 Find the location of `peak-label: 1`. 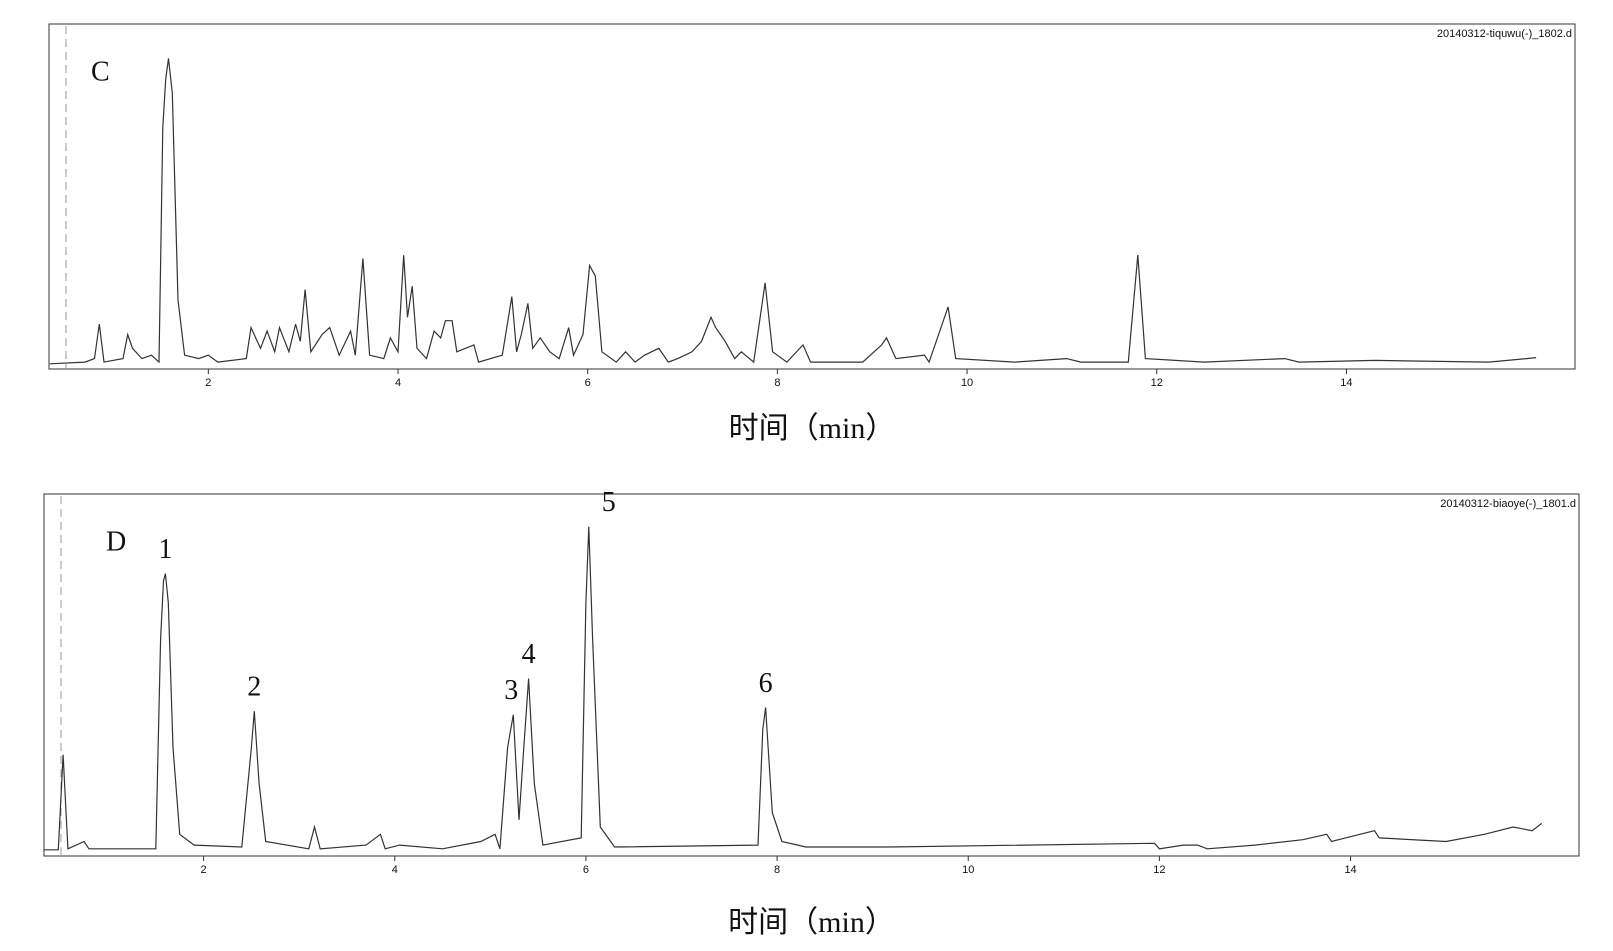

peak-label: 1 is located at coordinates (165, 549).